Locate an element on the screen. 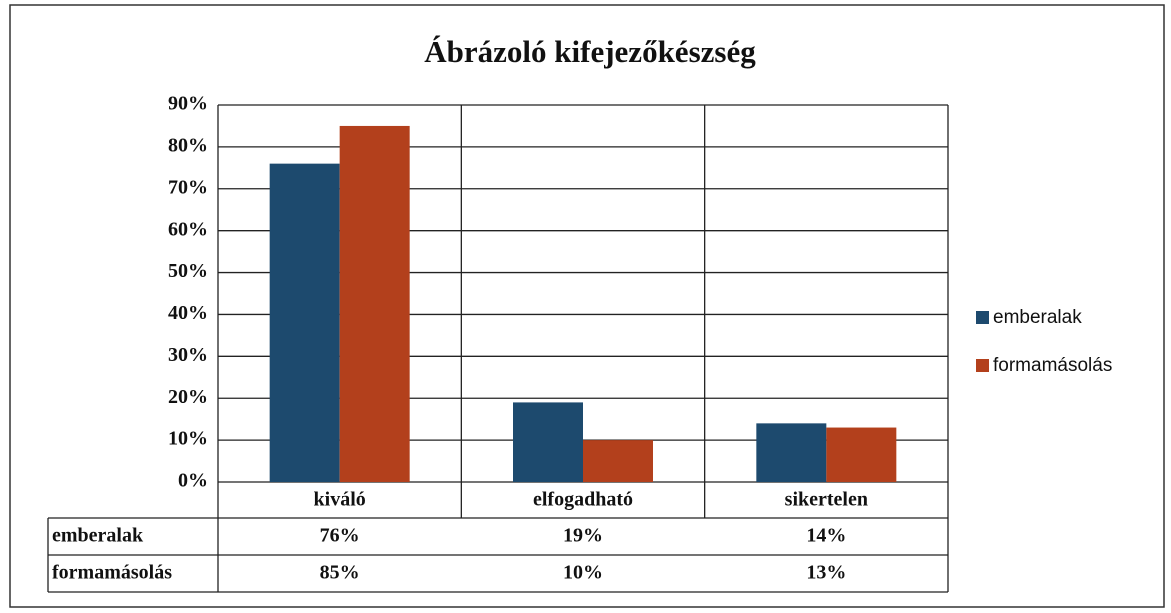 The height and width of the screenshot is (613, 1171). y-tick-label: 20% is located at coordinates (188, 397).